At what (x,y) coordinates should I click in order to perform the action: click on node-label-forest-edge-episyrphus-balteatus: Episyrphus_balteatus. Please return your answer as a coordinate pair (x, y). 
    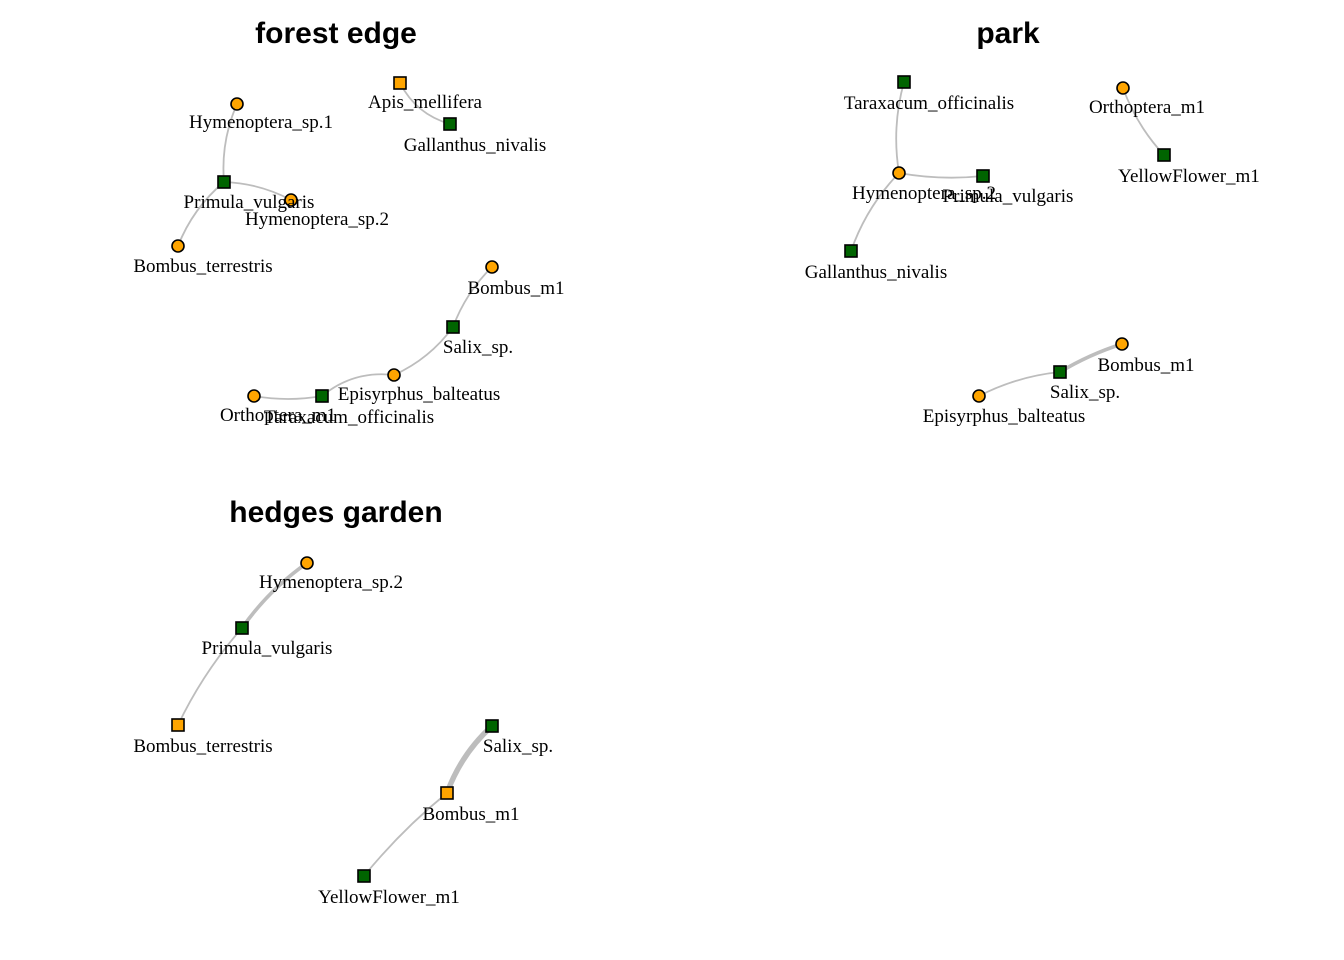
    Looking at the image, I should click on (419, 394).